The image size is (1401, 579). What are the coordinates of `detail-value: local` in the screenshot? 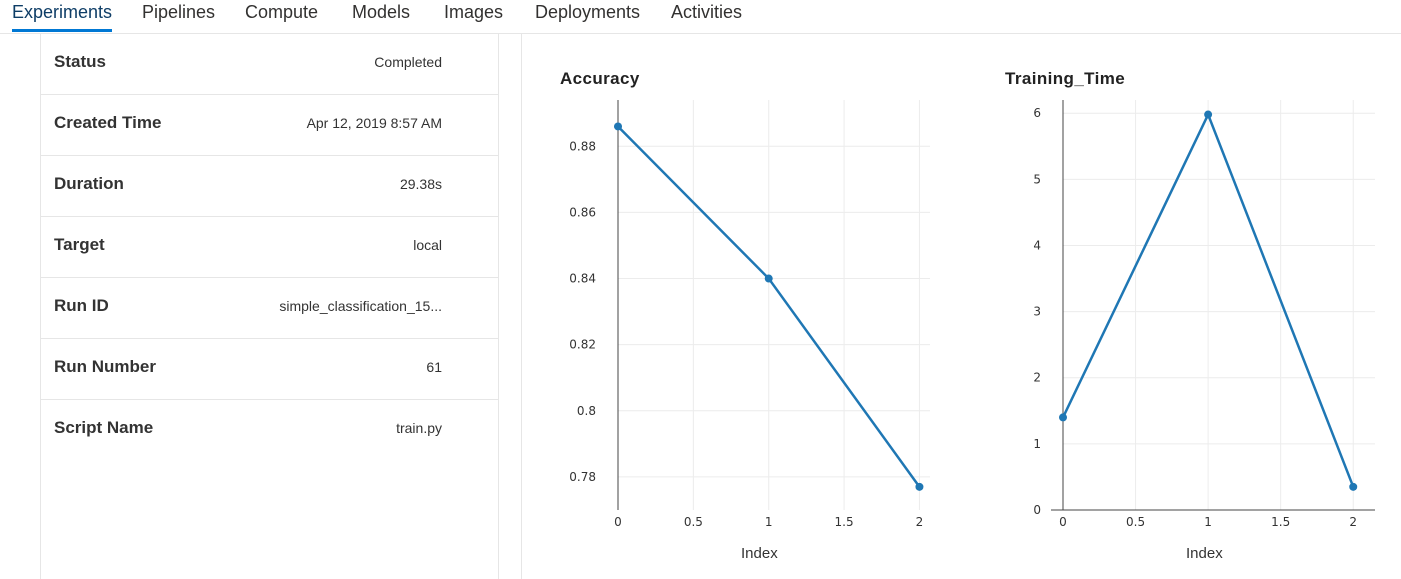 It's located at (427, 245).